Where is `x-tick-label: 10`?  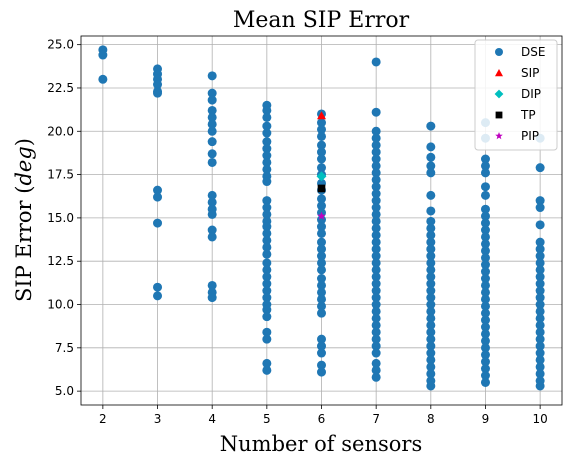 x-tick-label: 10 is located at coordinates (539, 419).